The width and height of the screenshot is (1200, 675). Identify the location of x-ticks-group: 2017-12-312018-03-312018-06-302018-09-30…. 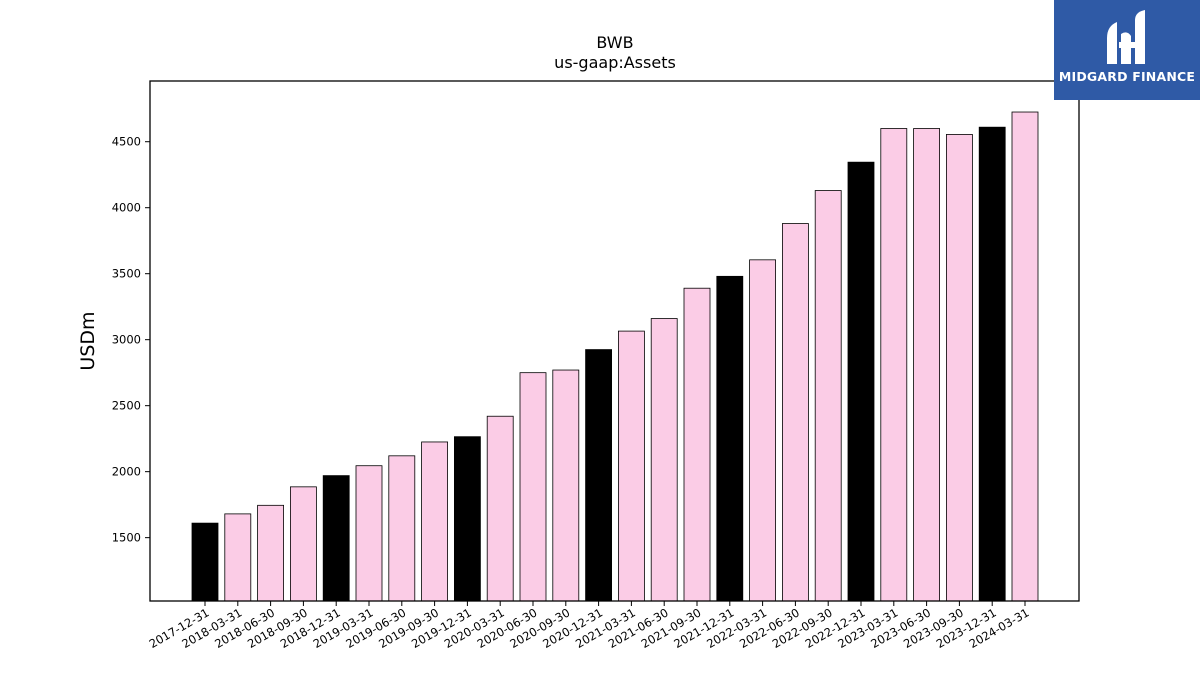
(589, 626).